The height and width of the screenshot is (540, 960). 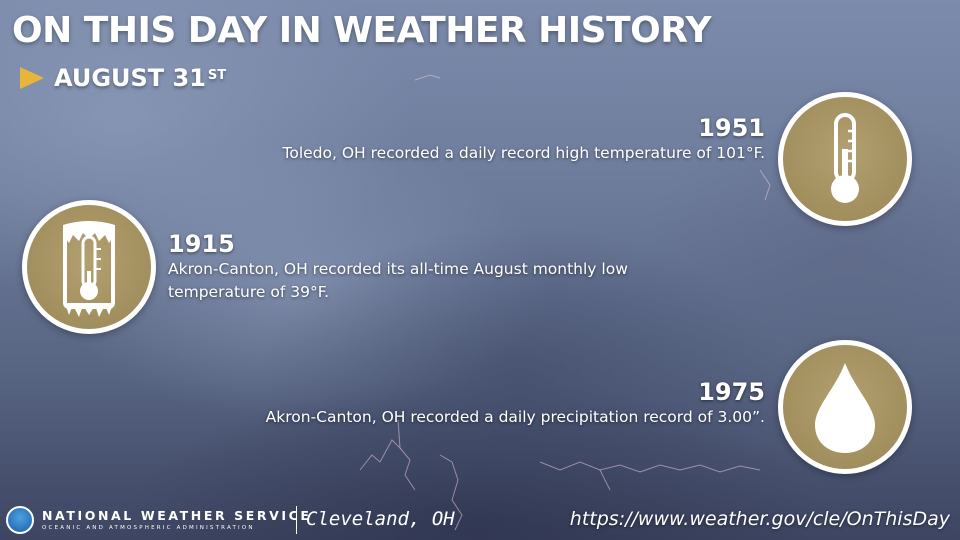 What do you see at coordinates (177, 515) in the screenshot?
I see `agency-name: NATIONAL WEATHER SERVICE` at bounding box center [177, 515].